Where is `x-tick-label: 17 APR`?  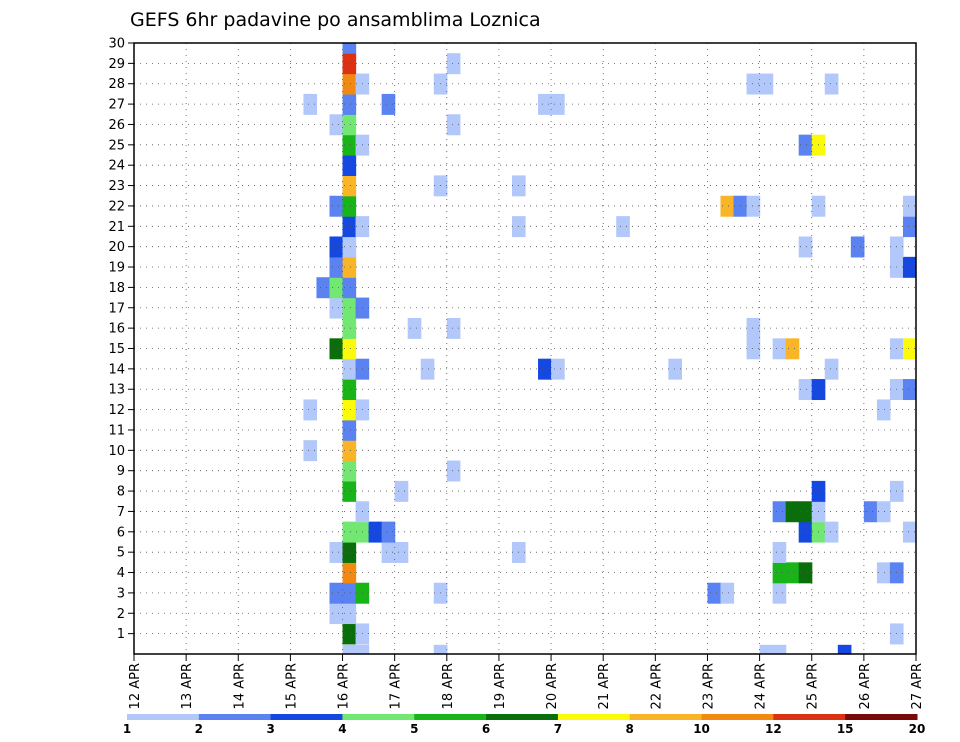
x-tick-label: 17 APR is located at coordinates (396, 686).